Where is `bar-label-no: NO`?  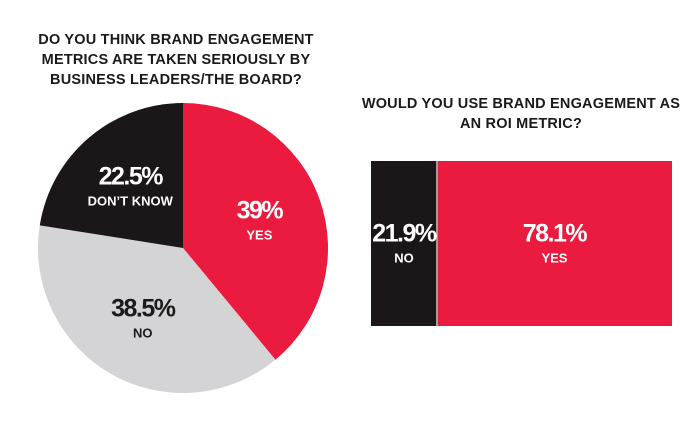 bar-label-no: NO is located at coordinates (404, 258).